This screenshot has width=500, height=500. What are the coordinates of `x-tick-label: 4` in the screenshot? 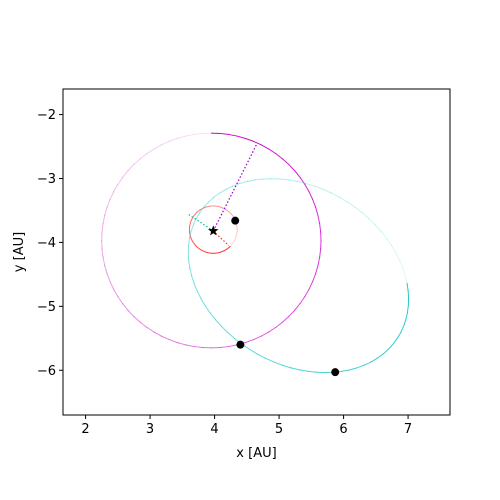 It's located at (214, 429).